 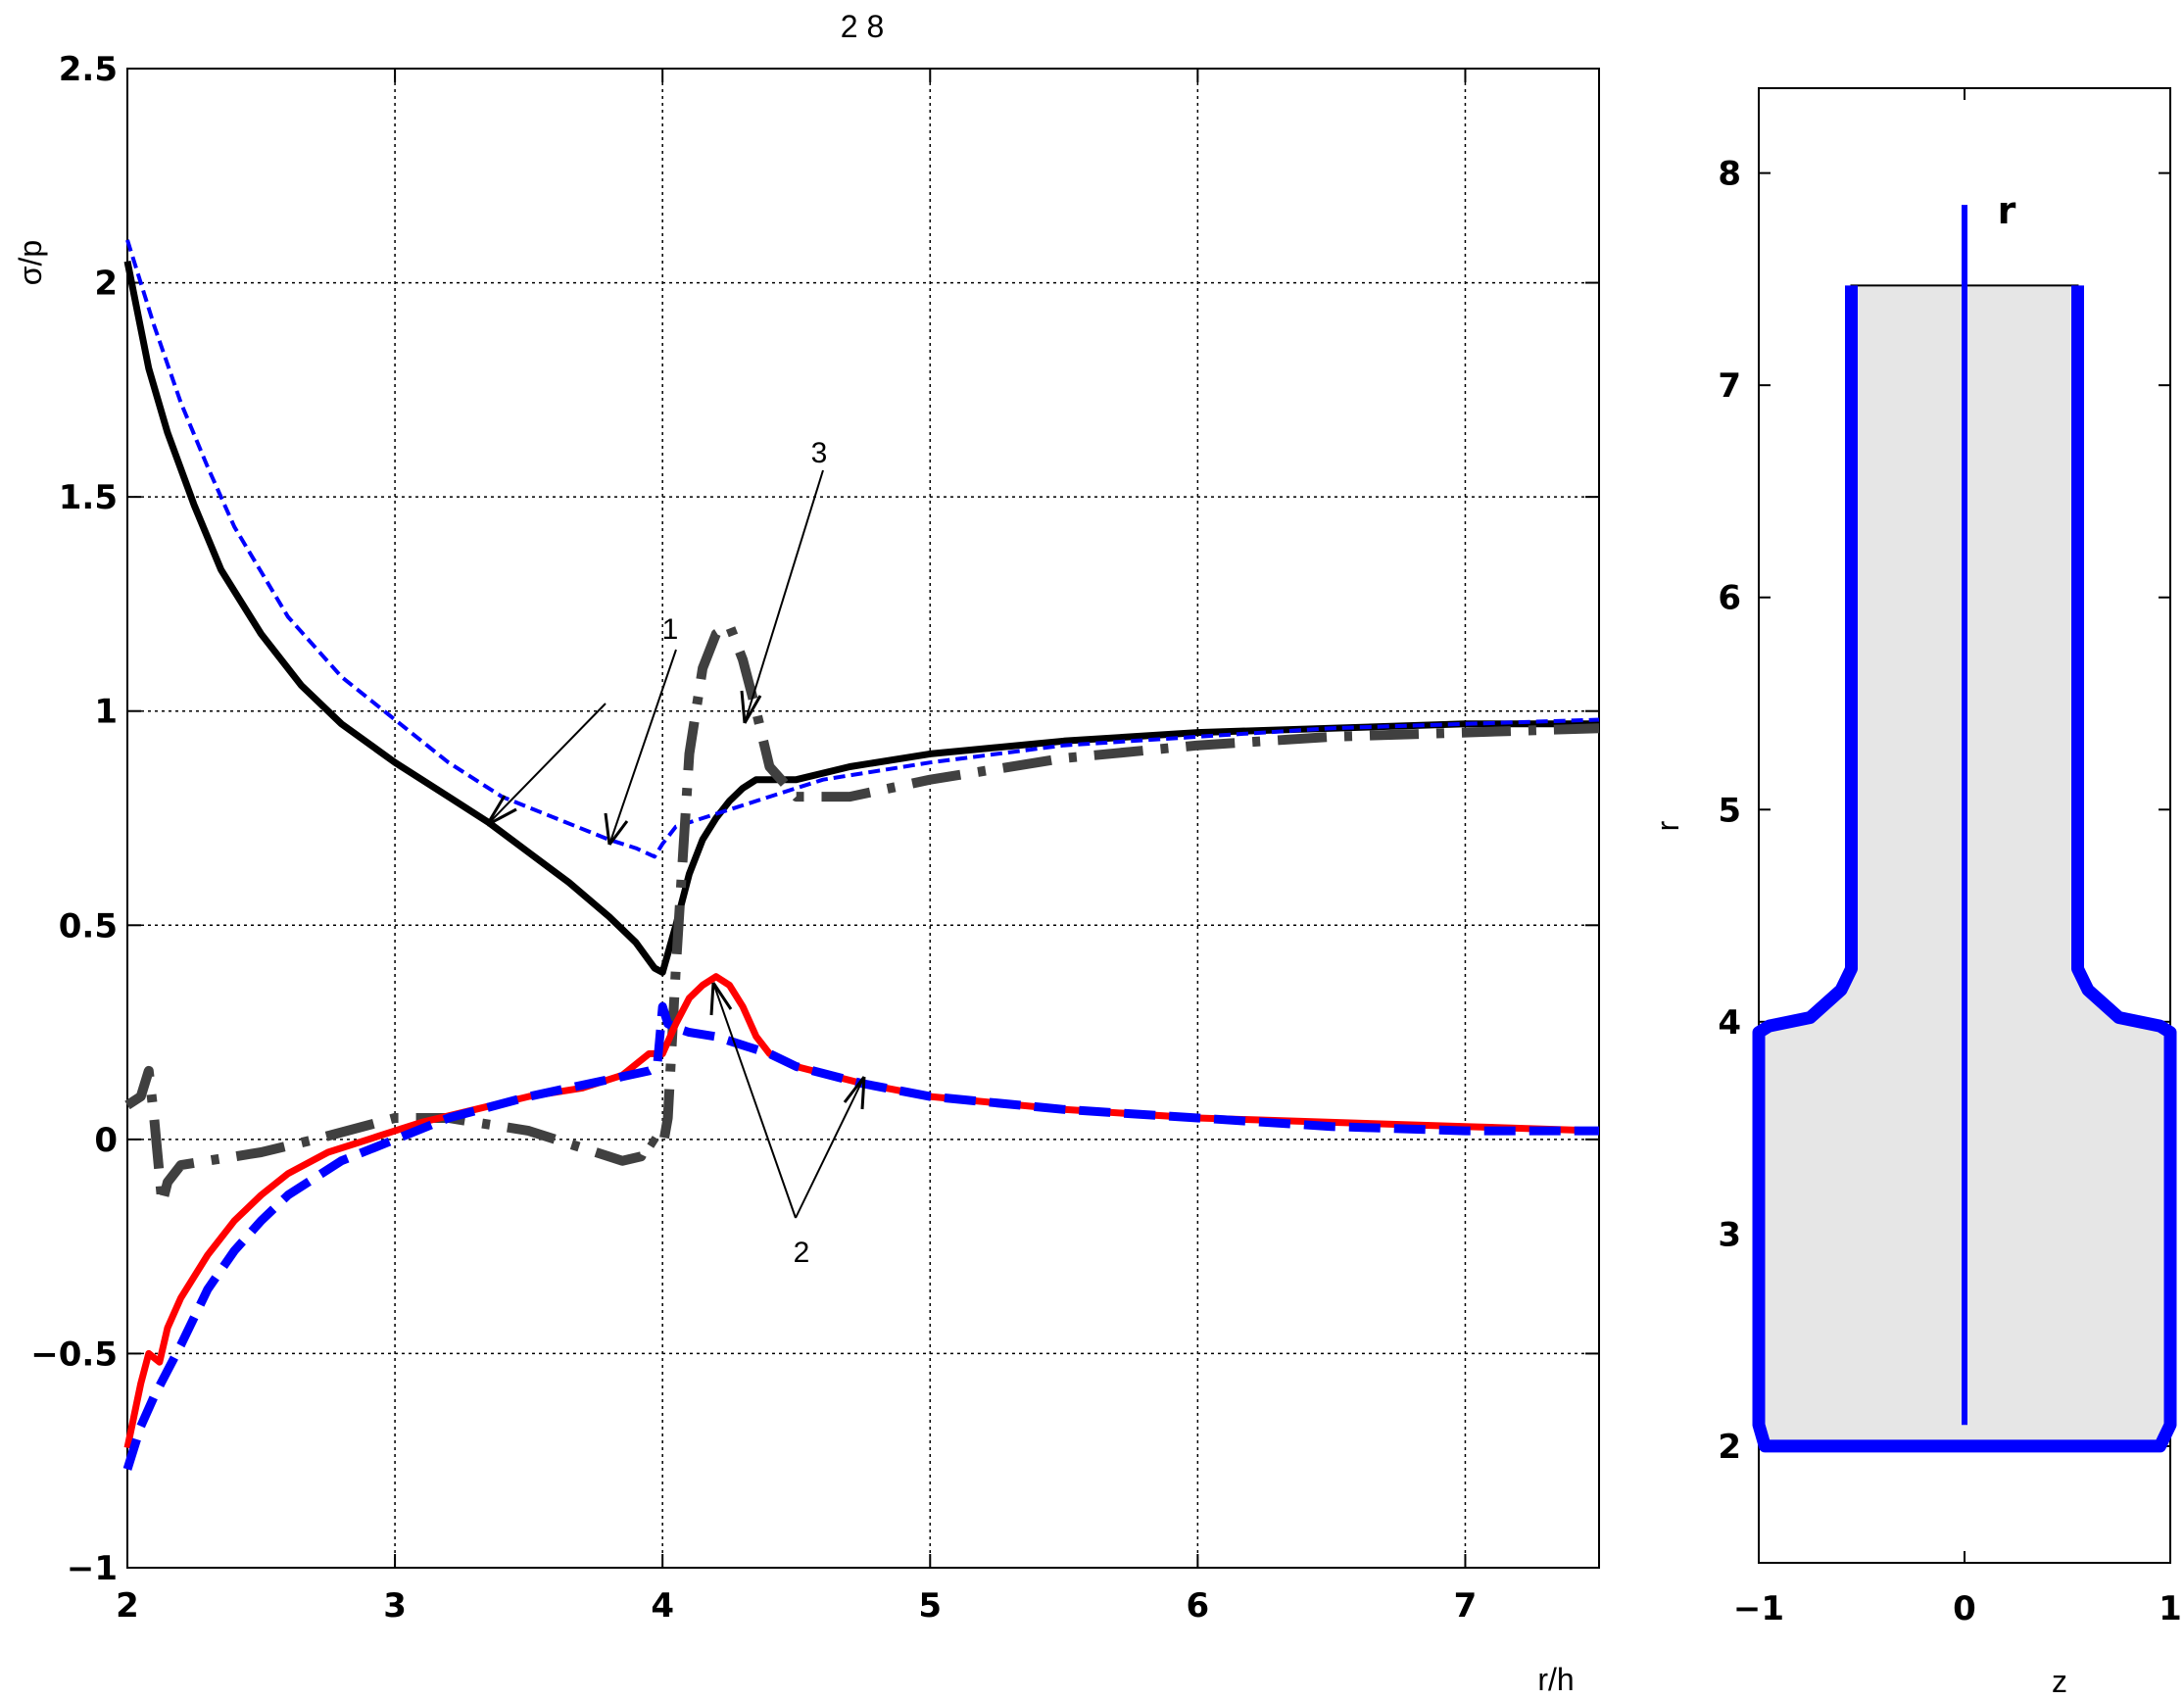 I want to click on geometry-inner-r-label: r, so click(x=2007, y=210).